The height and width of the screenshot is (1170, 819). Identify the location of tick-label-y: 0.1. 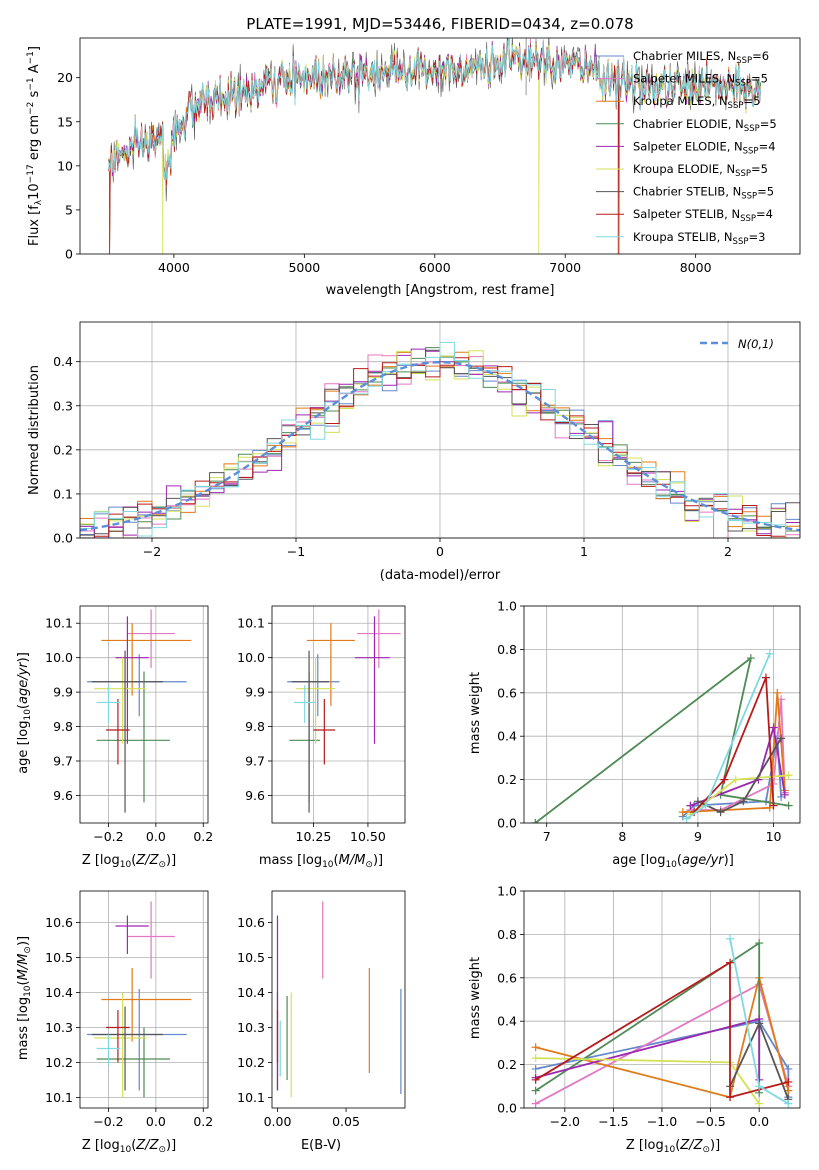
(63, 493).